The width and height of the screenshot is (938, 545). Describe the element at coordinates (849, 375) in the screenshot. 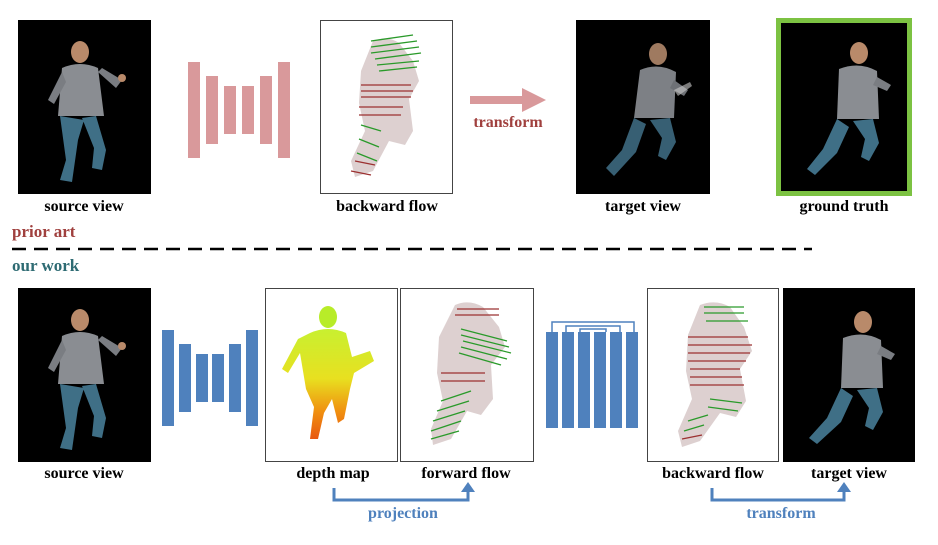

I see `our-target-view-image` at that location.